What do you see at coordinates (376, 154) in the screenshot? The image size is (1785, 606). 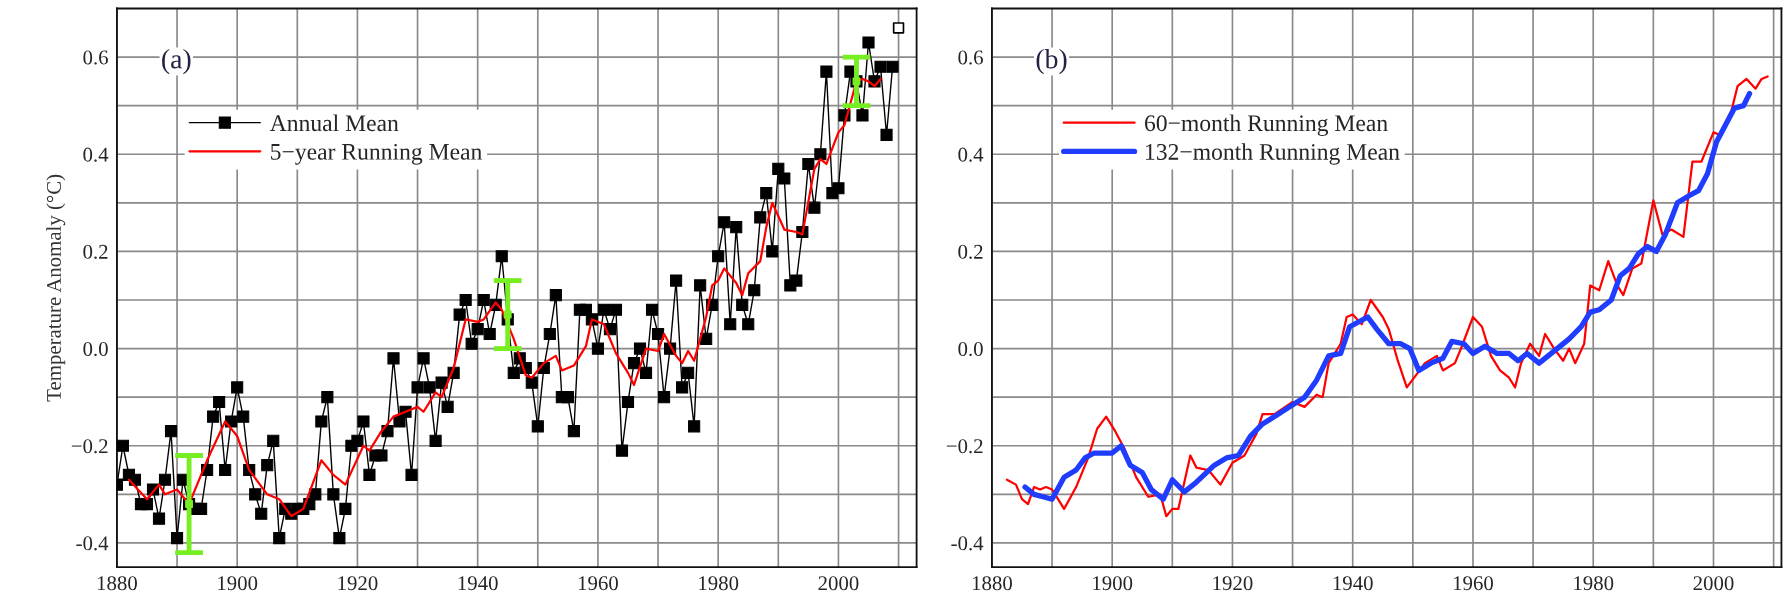 I see `legend-label: 5−year Running Mean` at bounding box center [376, 154].